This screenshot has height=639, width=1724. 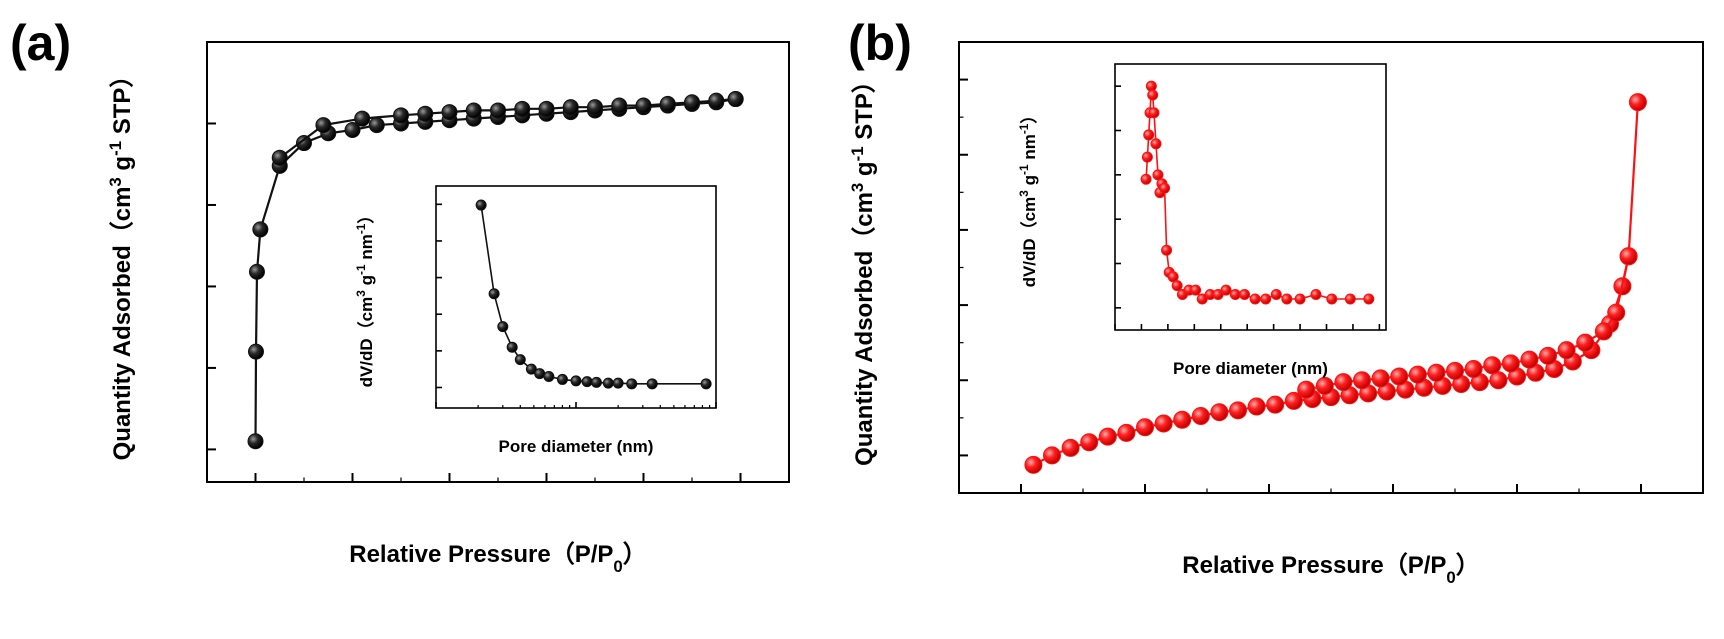 I want to click on chart-b-inset-bg, so click(x=1250, y=197).